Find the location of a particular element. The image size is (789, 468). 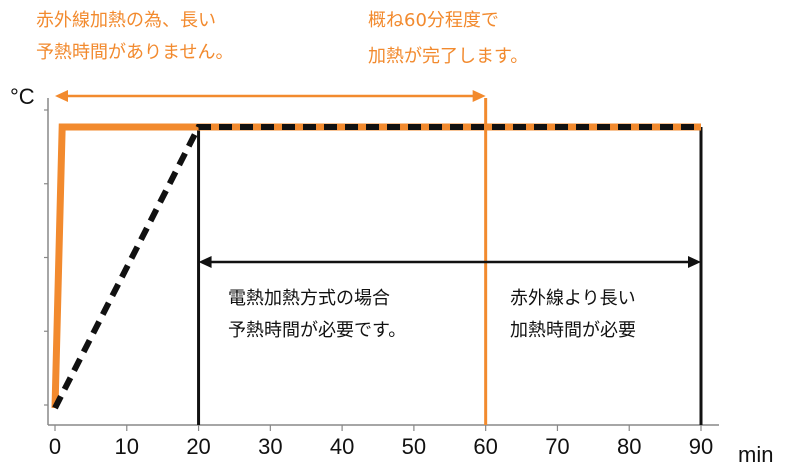

annotation-longer-line1: 赤外線より長い is located at coordinates (573, 298).